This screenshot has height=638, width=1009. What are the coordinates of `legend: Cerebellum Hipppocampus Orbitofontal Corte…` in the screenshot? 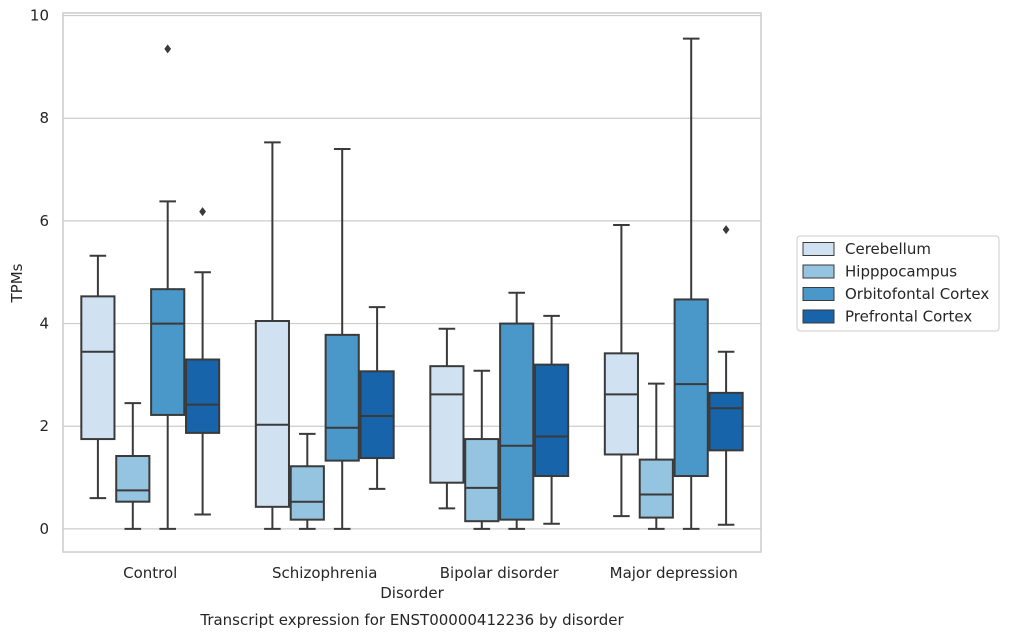 It's located at (898, 283).